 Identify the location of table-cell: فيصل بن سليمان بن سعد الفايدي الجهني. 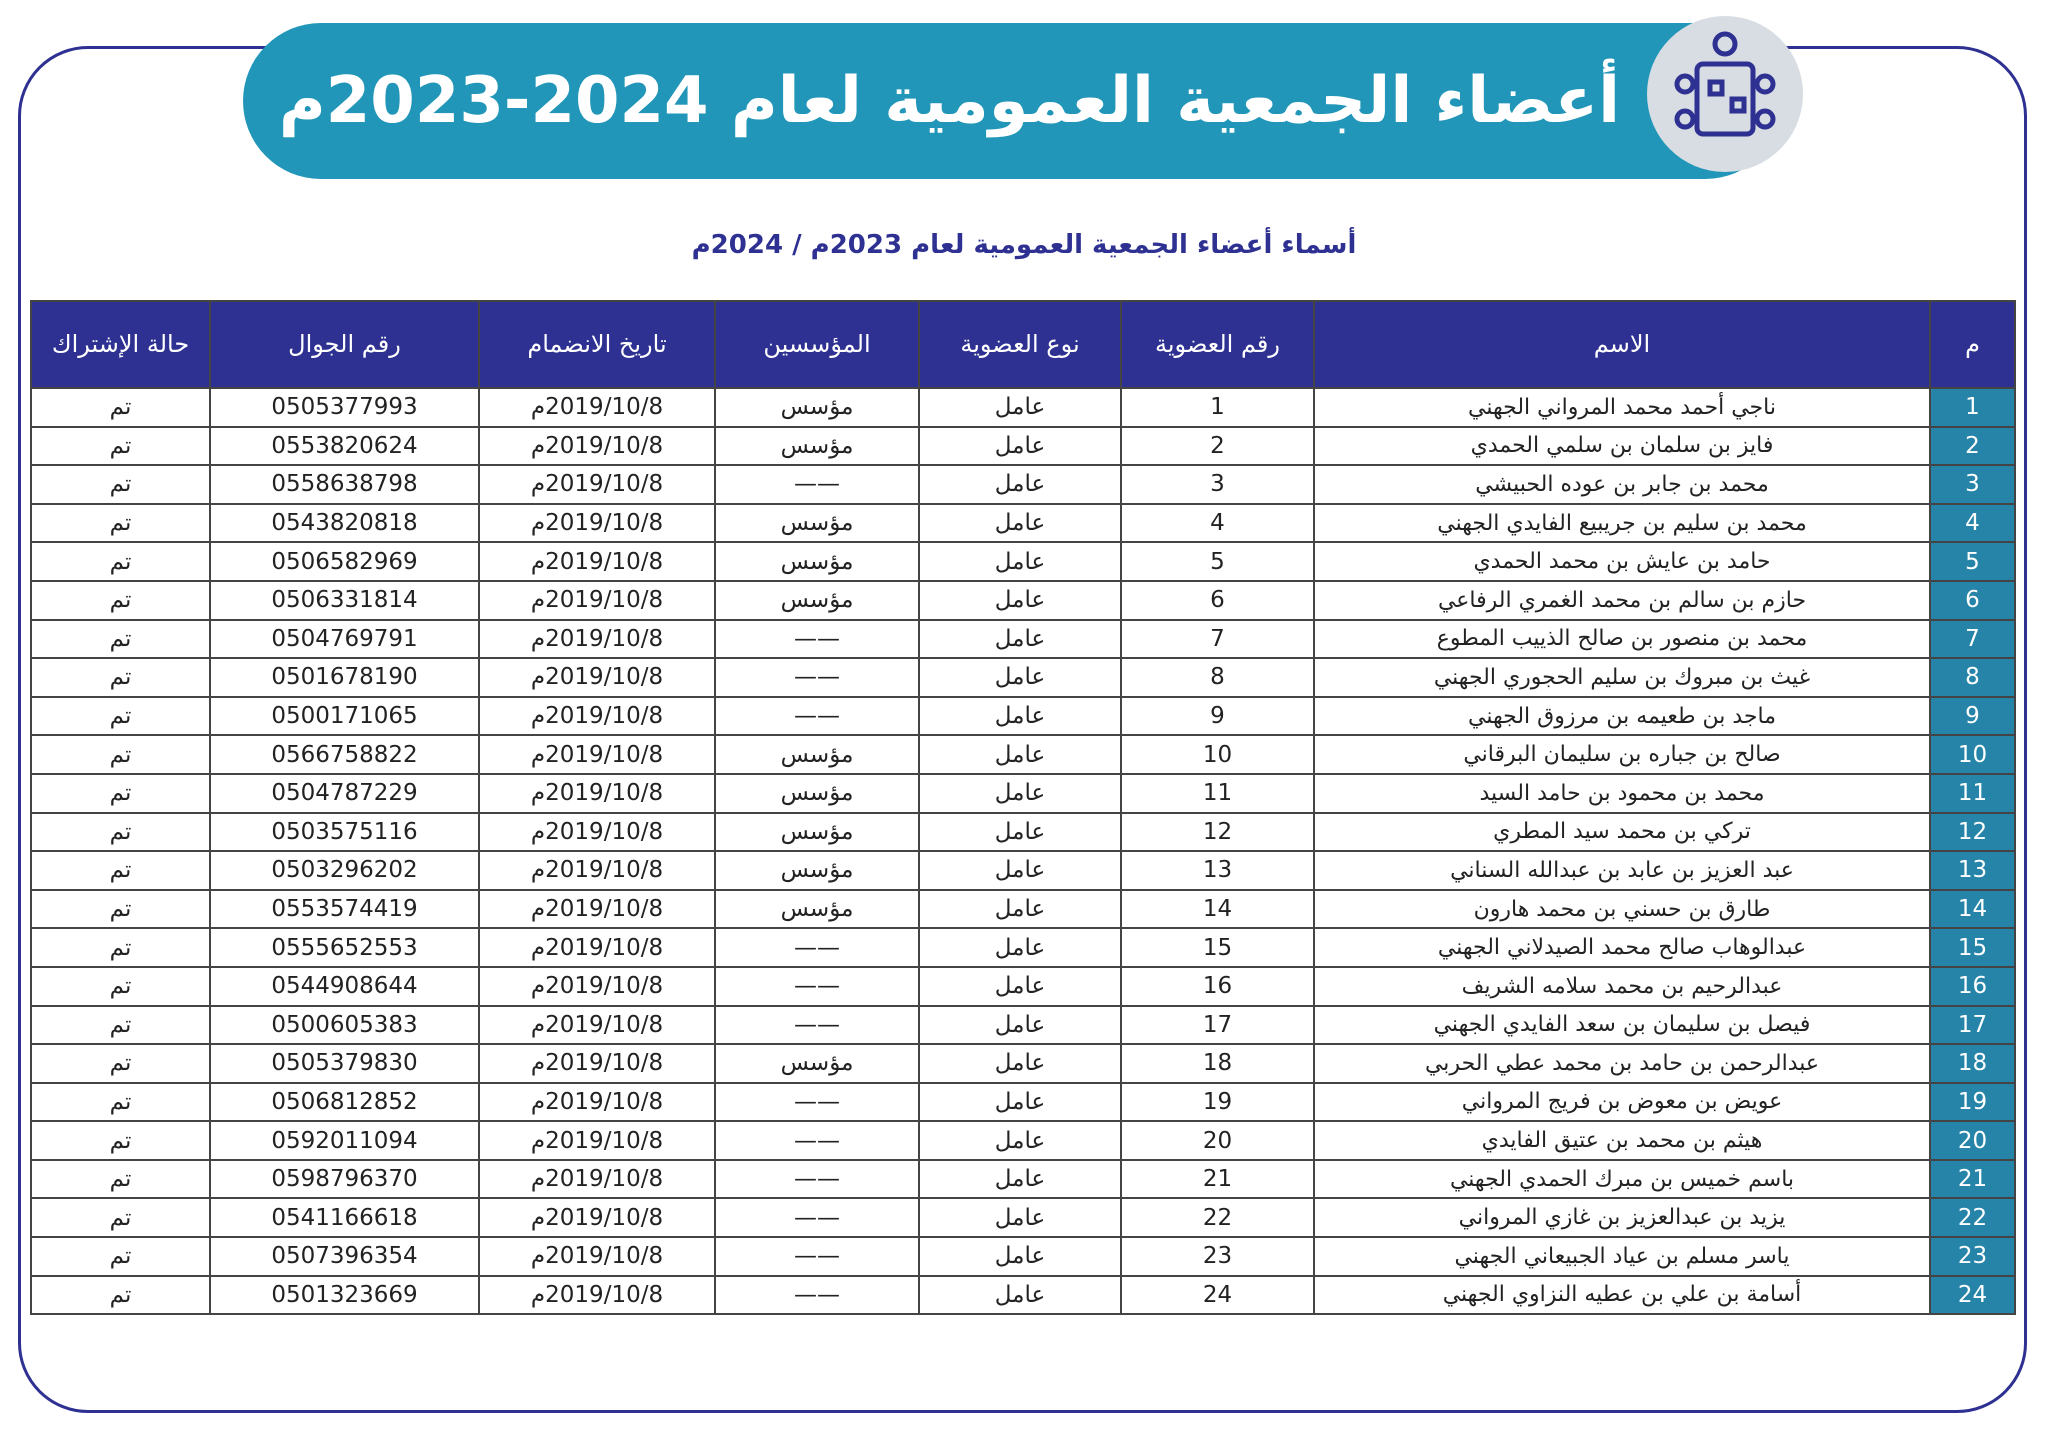
(1622, 1025).